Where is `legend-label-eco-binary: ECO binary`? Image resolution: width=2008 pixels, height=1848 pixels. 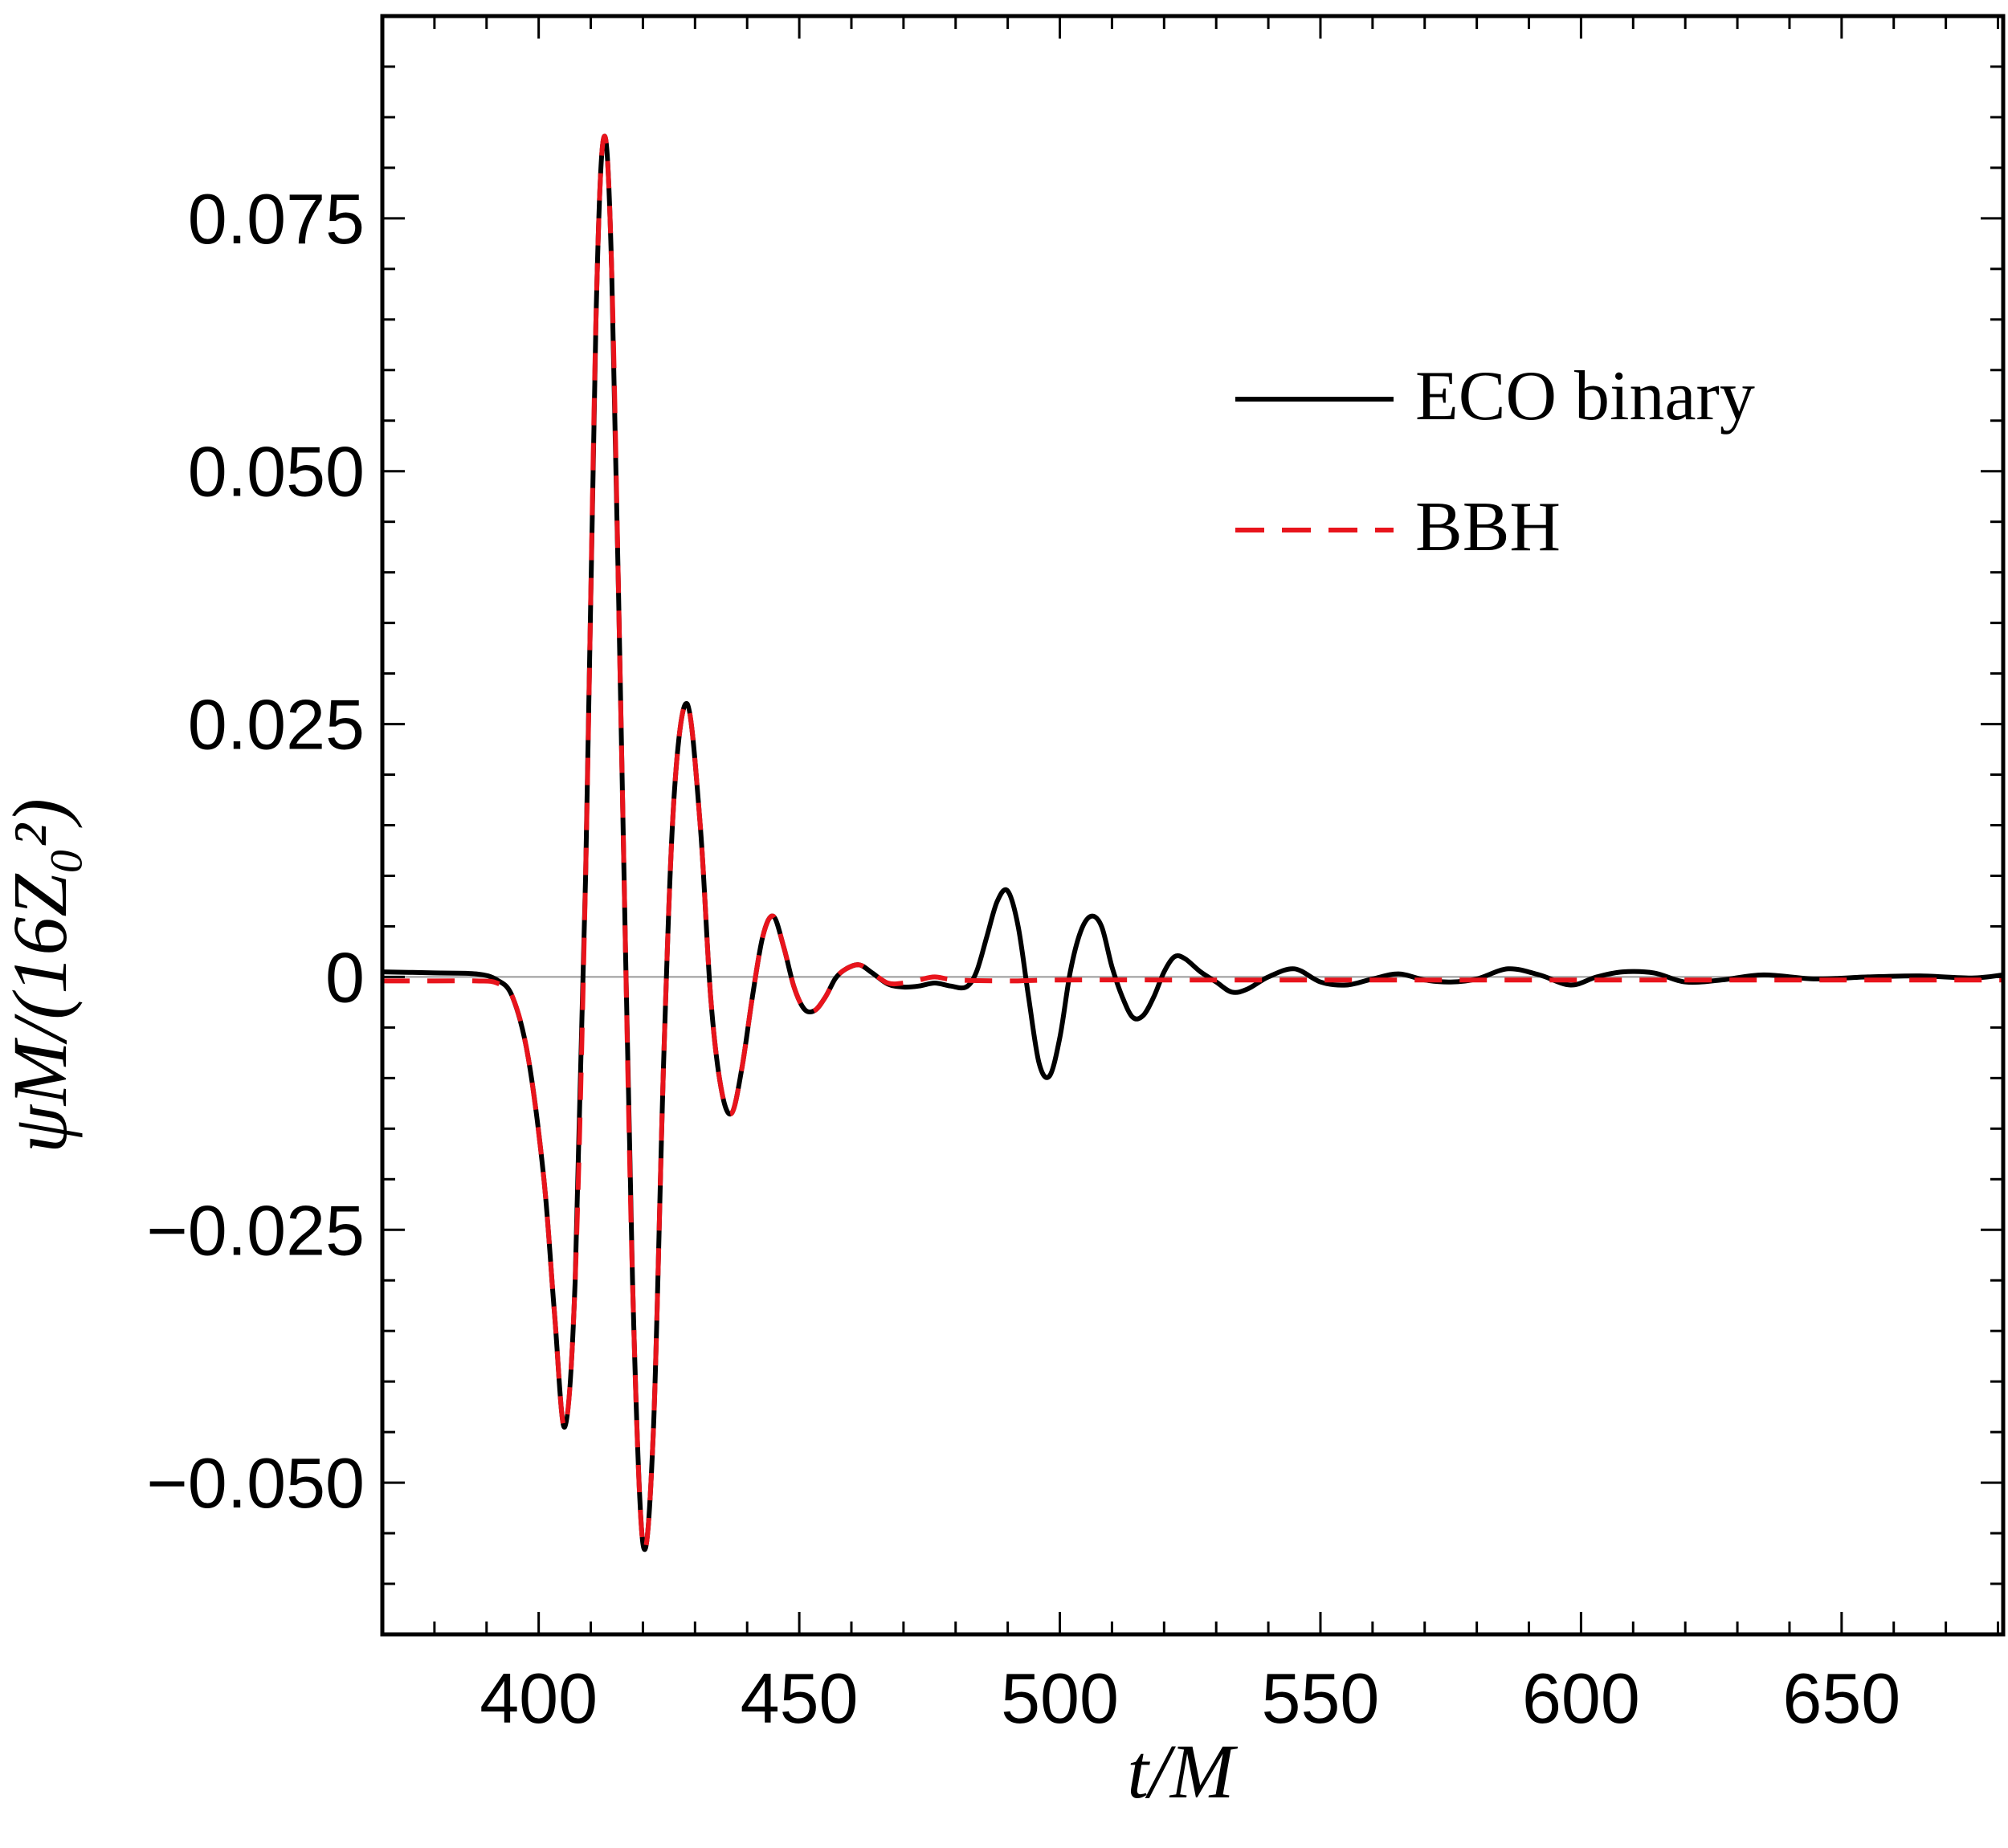
legend-label-eco-binary: ECO binary is located at coordinates (1585, 396).